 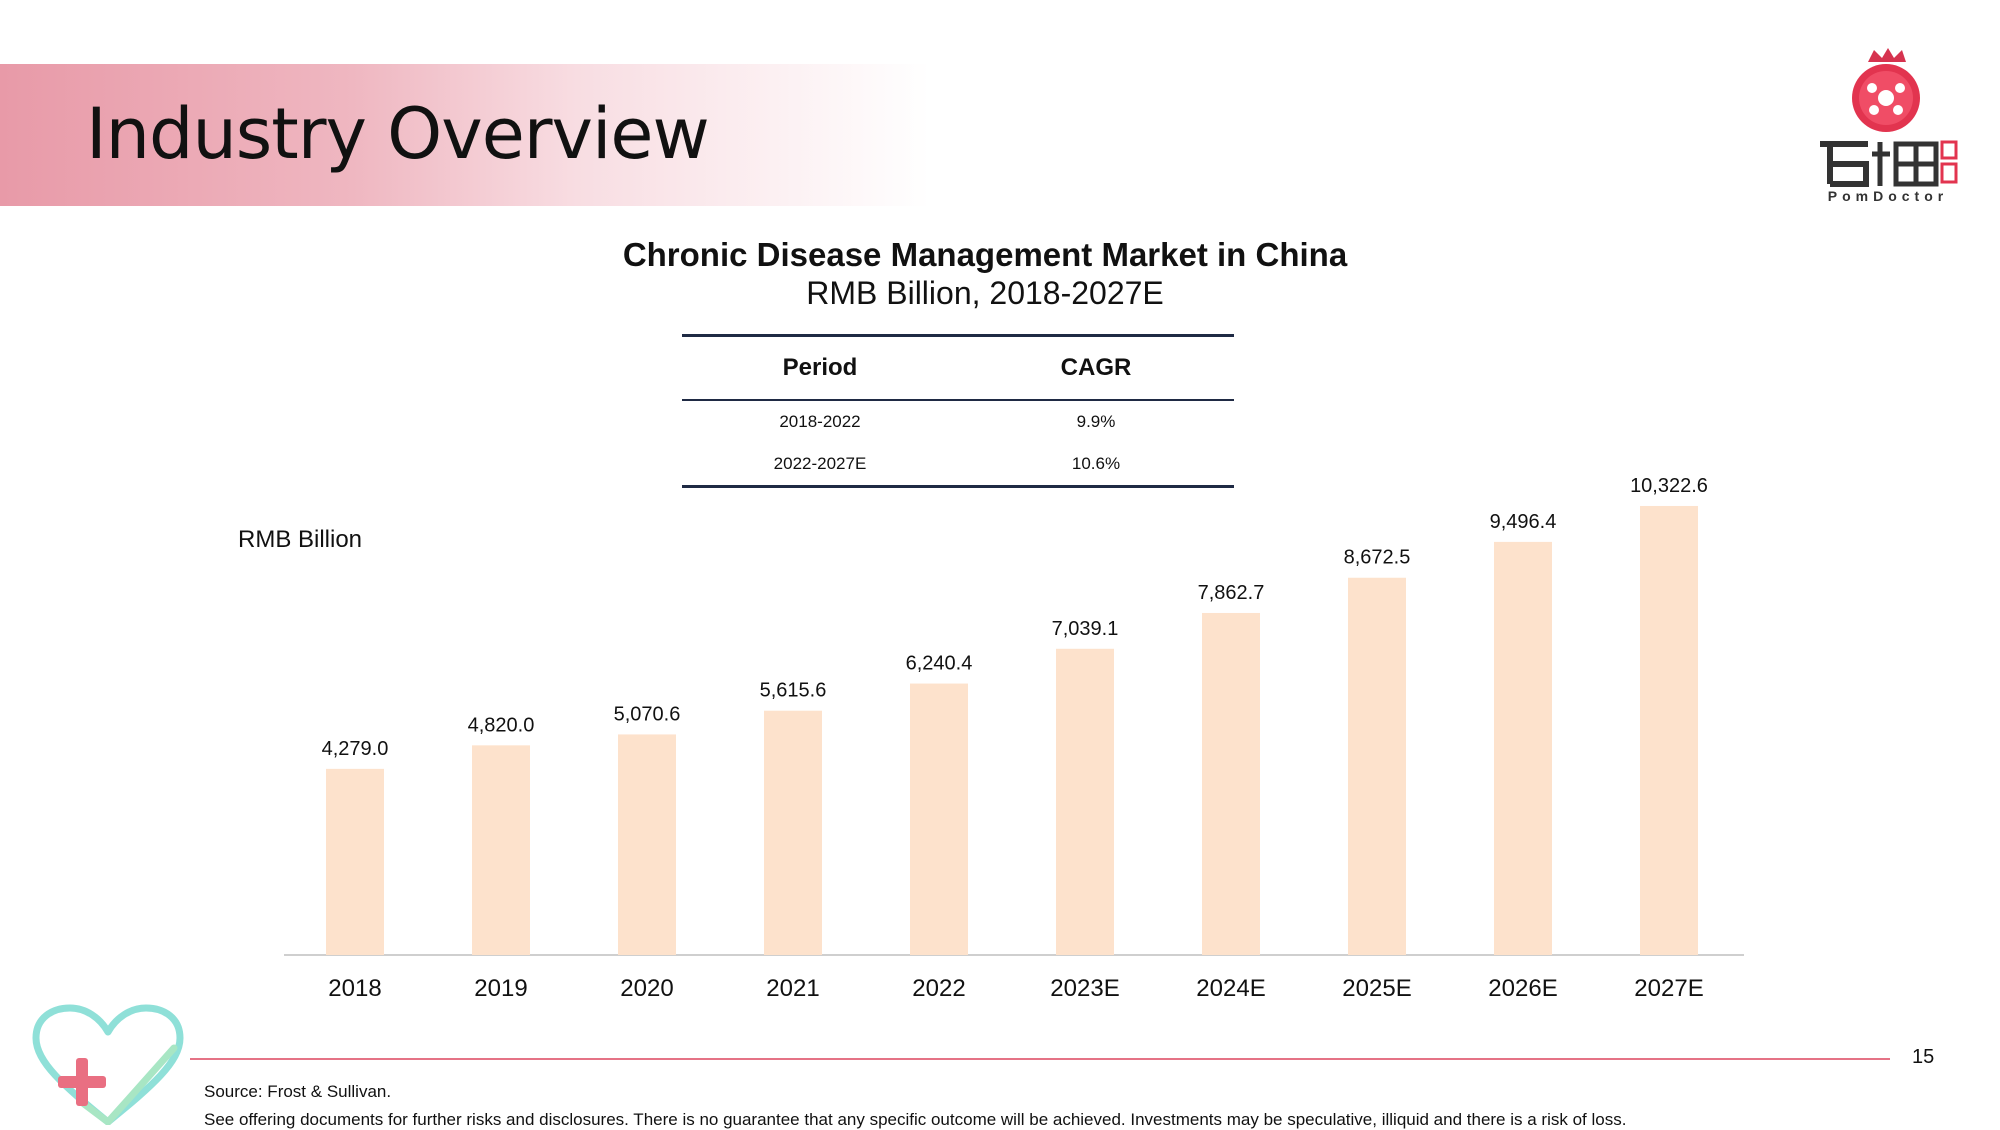 I want to click on chart-subtitle: RMB Billion, 2018-2027E, so click(x=985, y=293).